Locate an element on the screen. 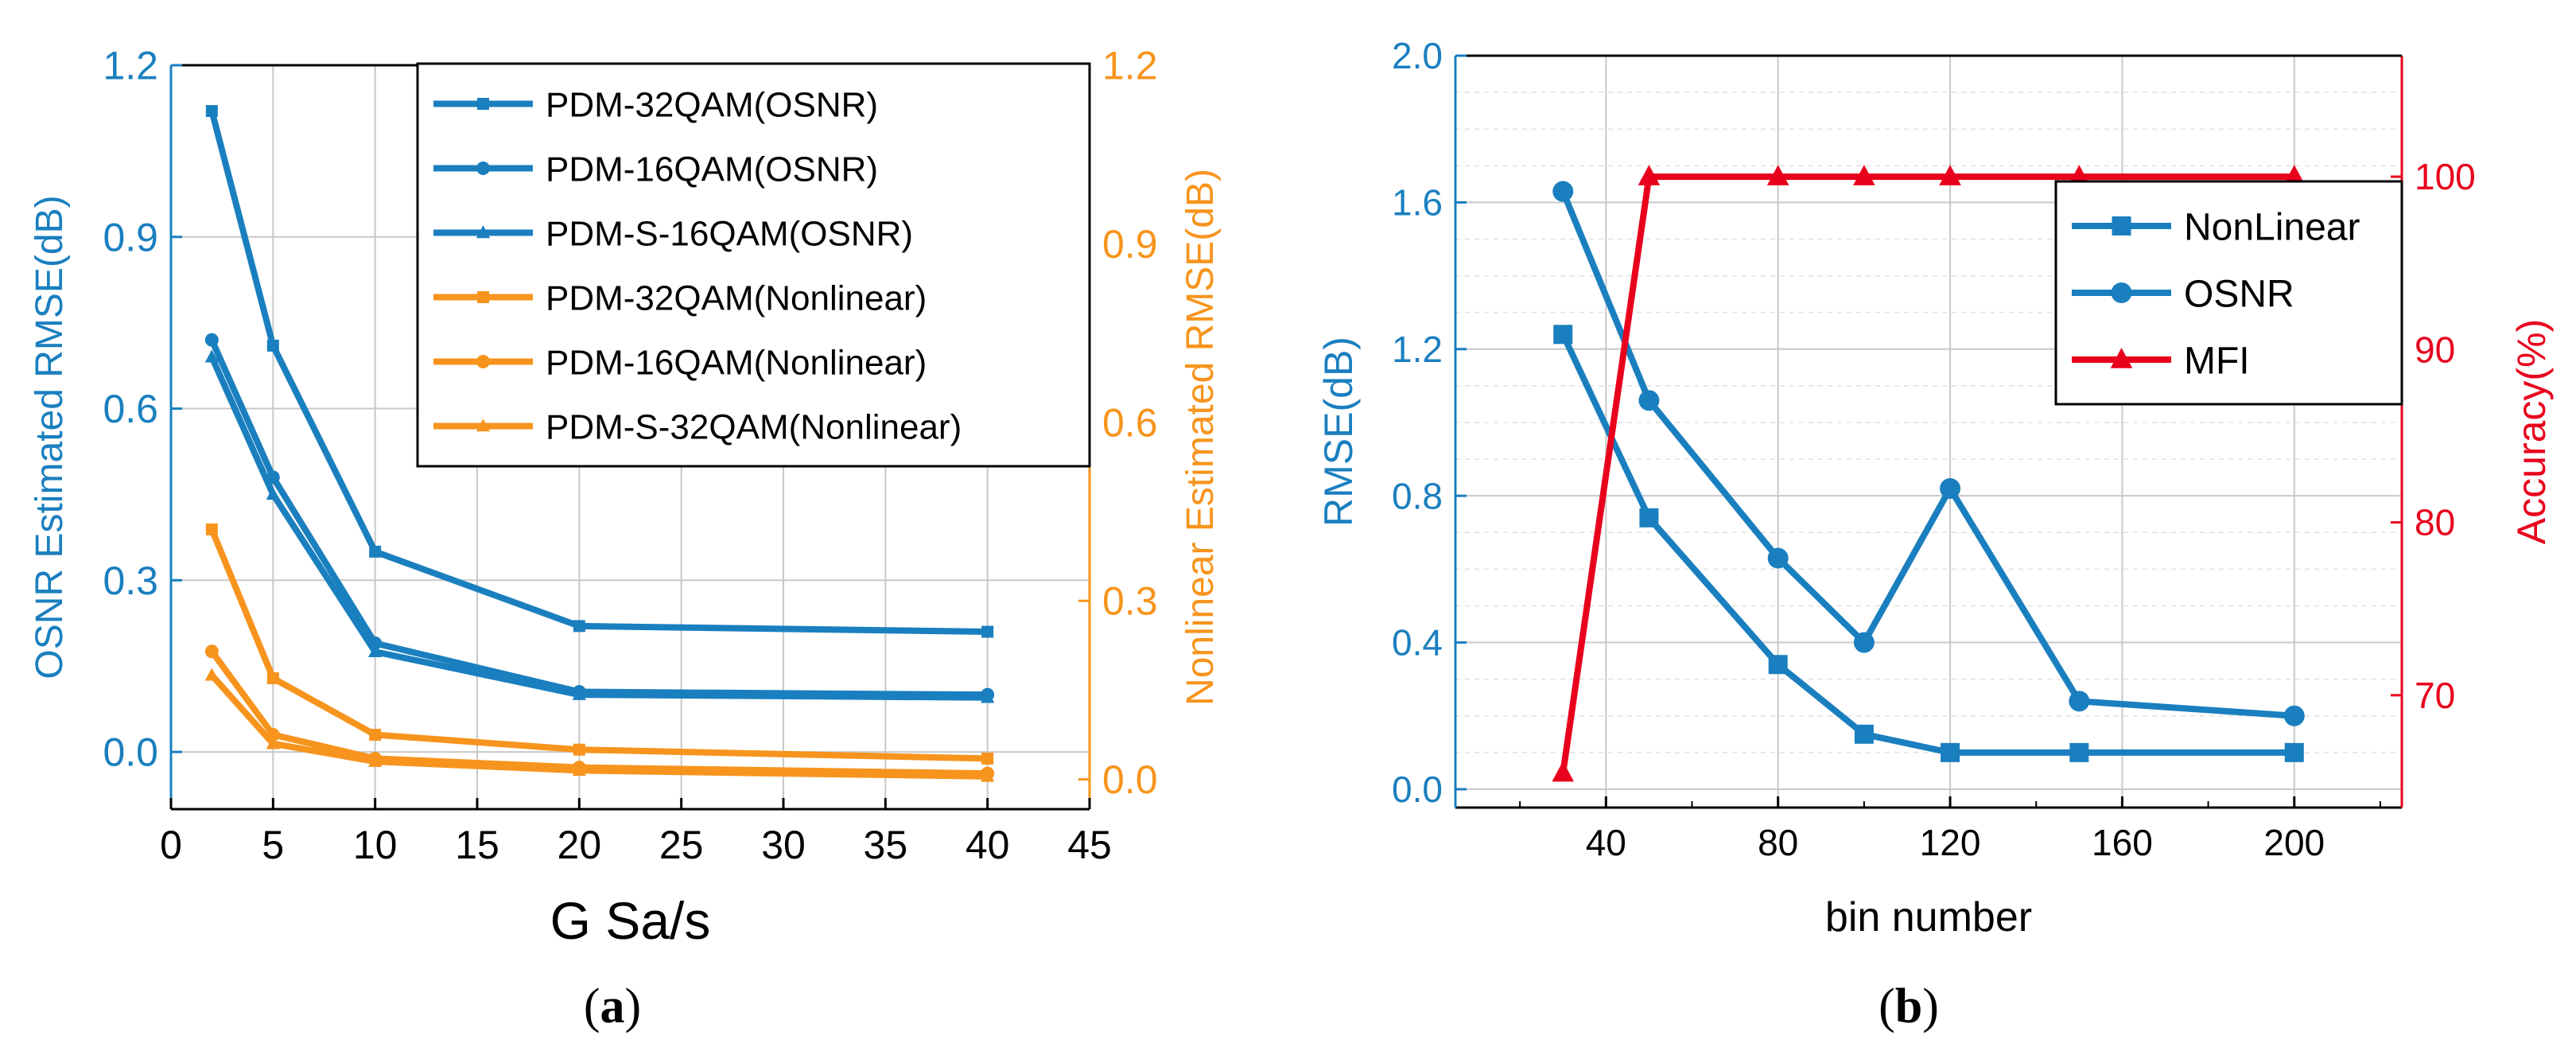  y-left-tick-label: 0.3 is located at coordinates (130, 581).